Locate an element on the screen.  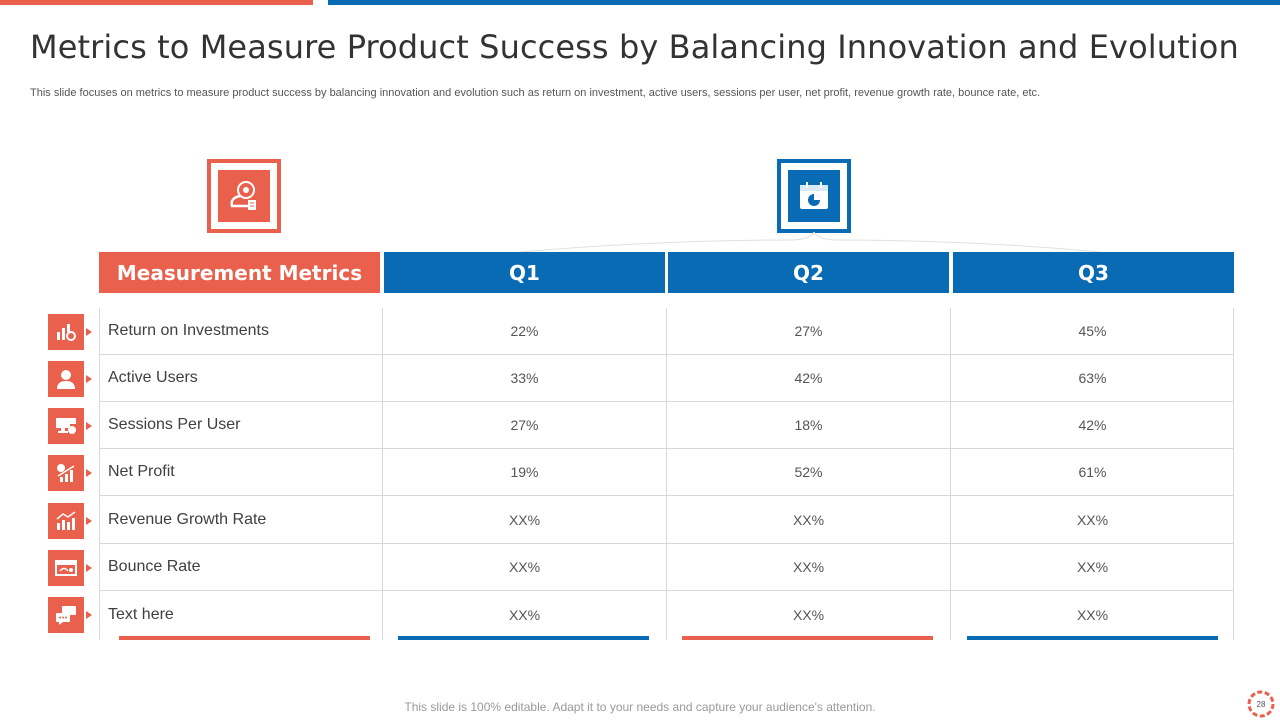
cell-q2: 18% is located at coordinates (808, 425).